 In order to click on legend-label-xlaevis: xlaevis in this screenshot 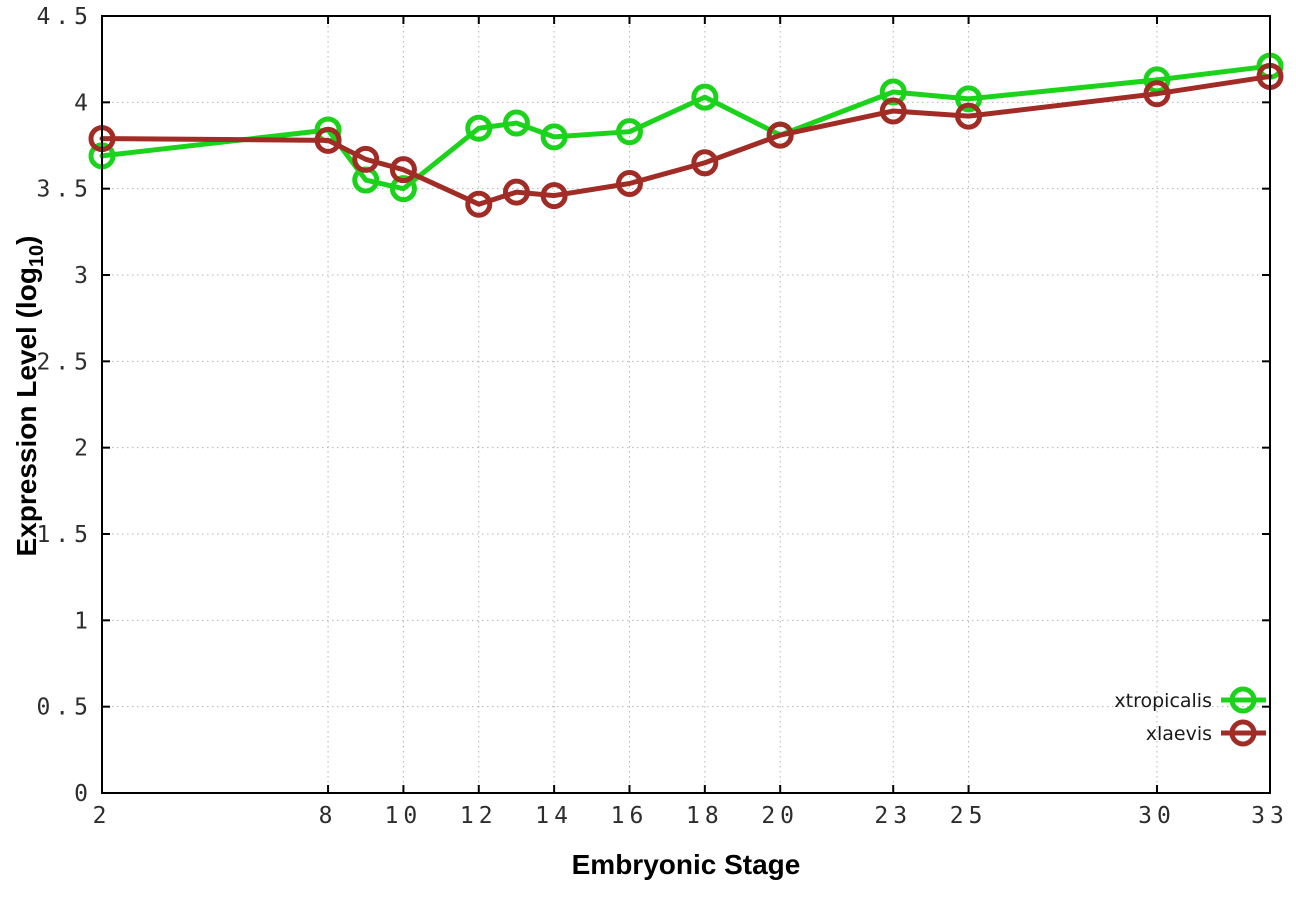, I will do `click(1179, 734)`.